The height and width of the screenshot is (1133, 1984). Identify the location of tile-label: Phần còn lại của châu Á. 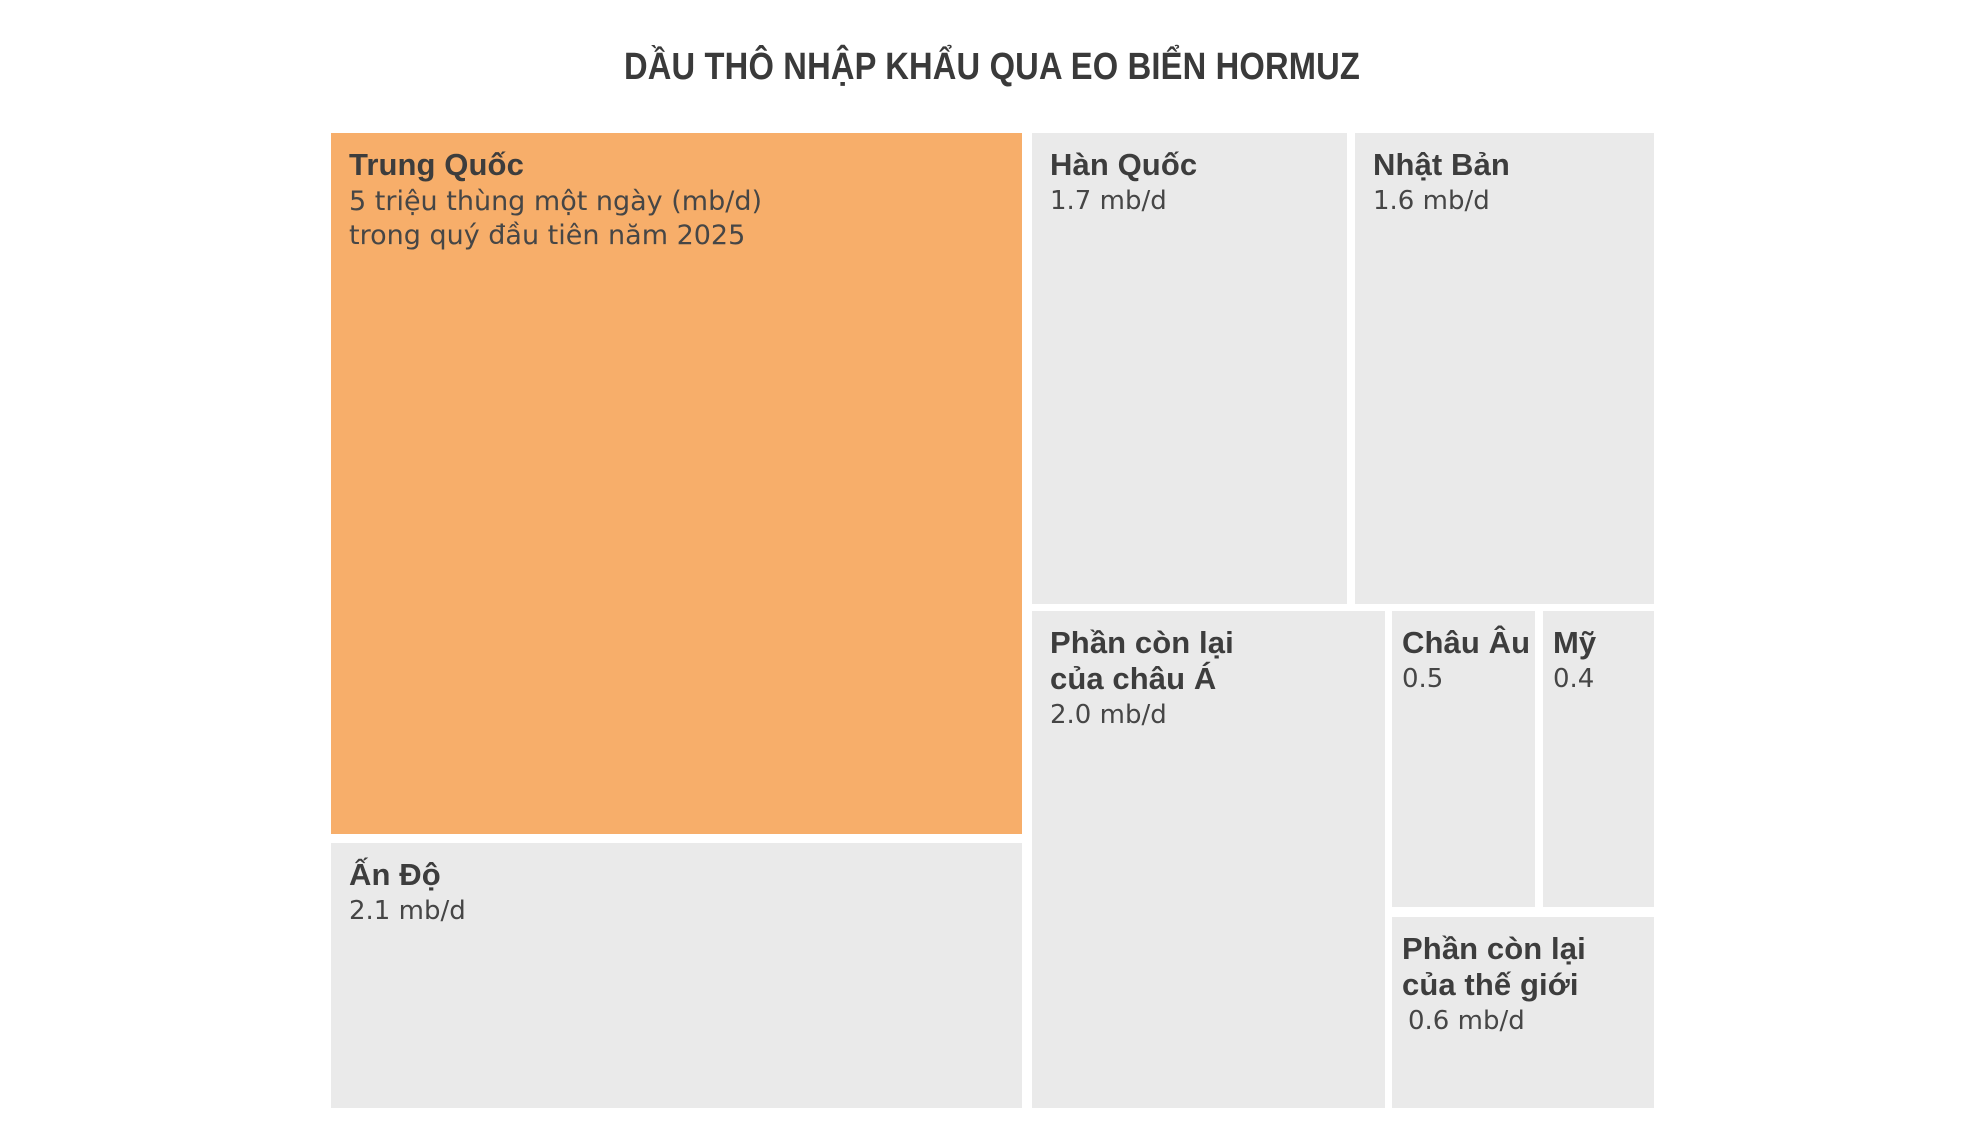
(1142, 660).